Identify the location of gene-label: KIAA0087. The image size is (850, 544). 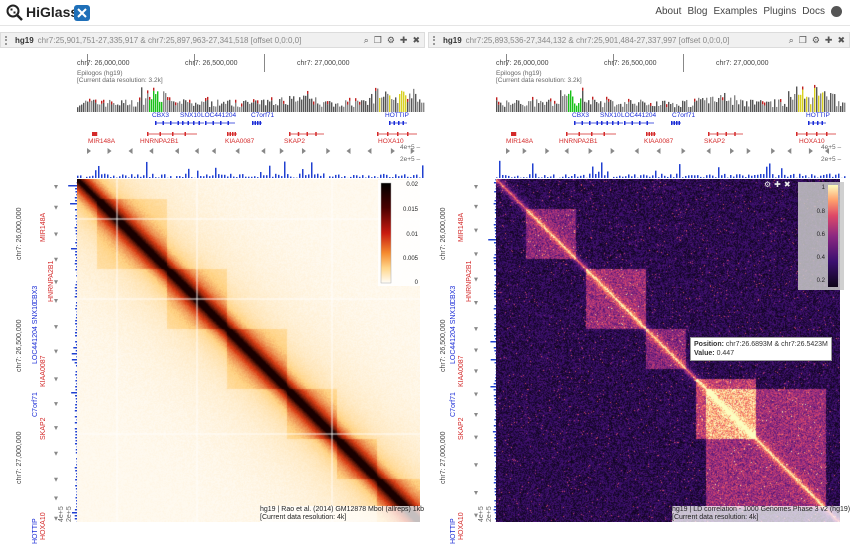
(658, 141).